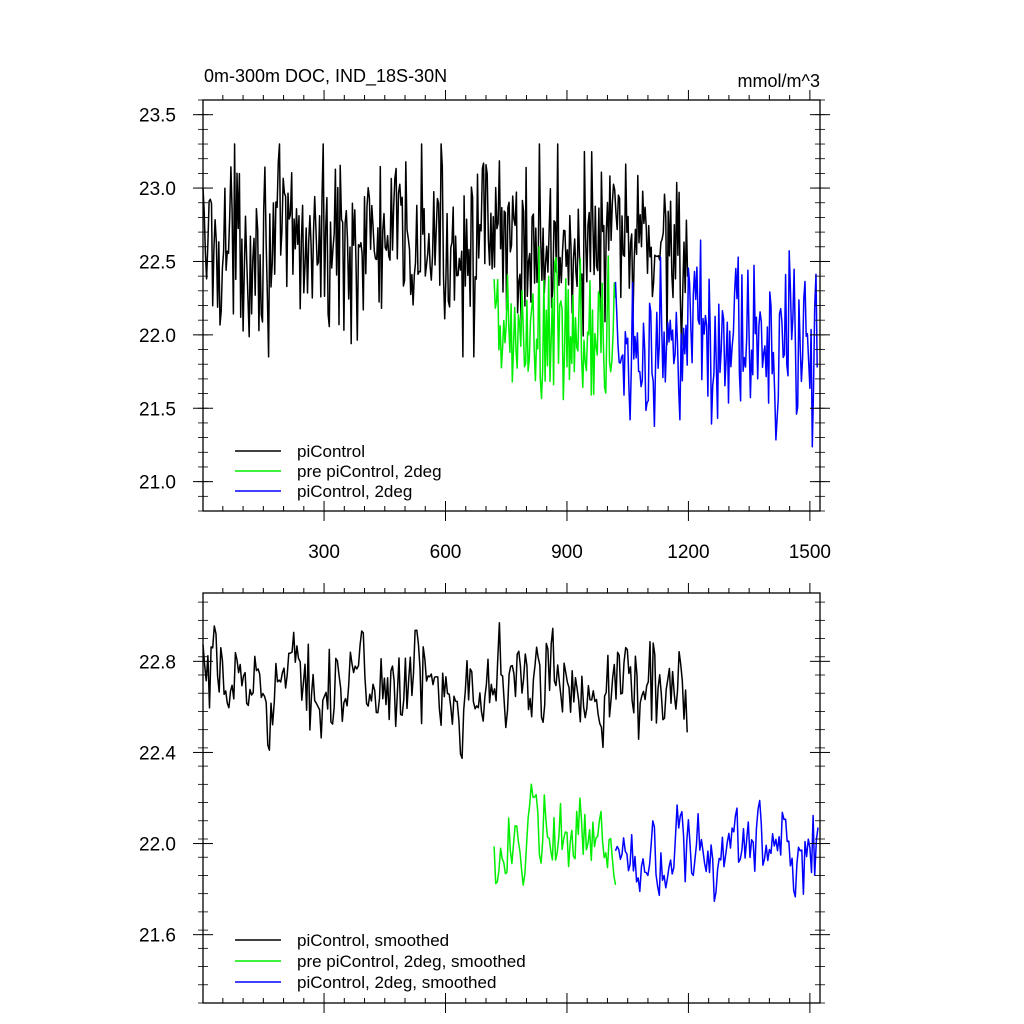 The height and width of the screenshot is (1024, 1024). Describe the element at coordinates (157, 409) in the screenshot. I see `y-tick-label: 21.5` at that location.